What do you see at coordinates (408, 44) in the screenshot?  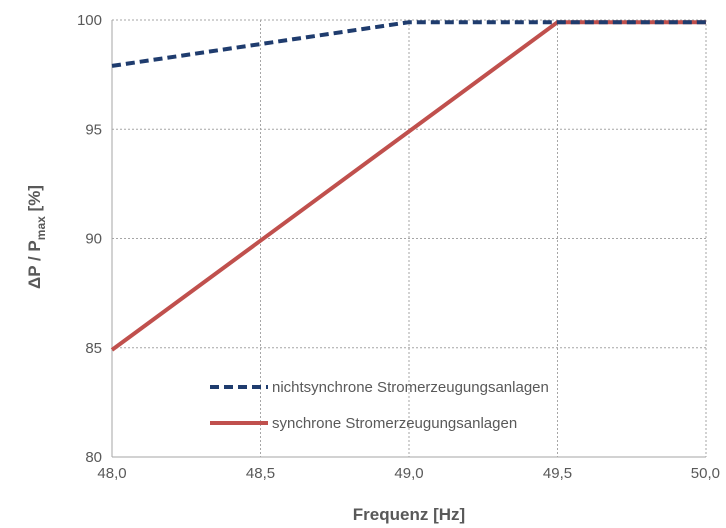 I see `series-line-nichtsynchron` at bounding box center [408, 44].